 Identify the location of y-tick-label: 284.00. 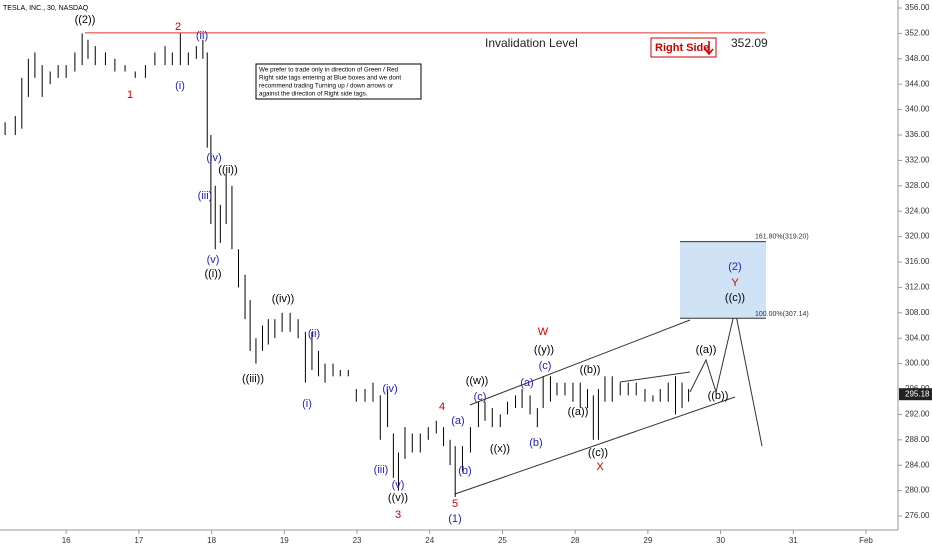
(917, 464).